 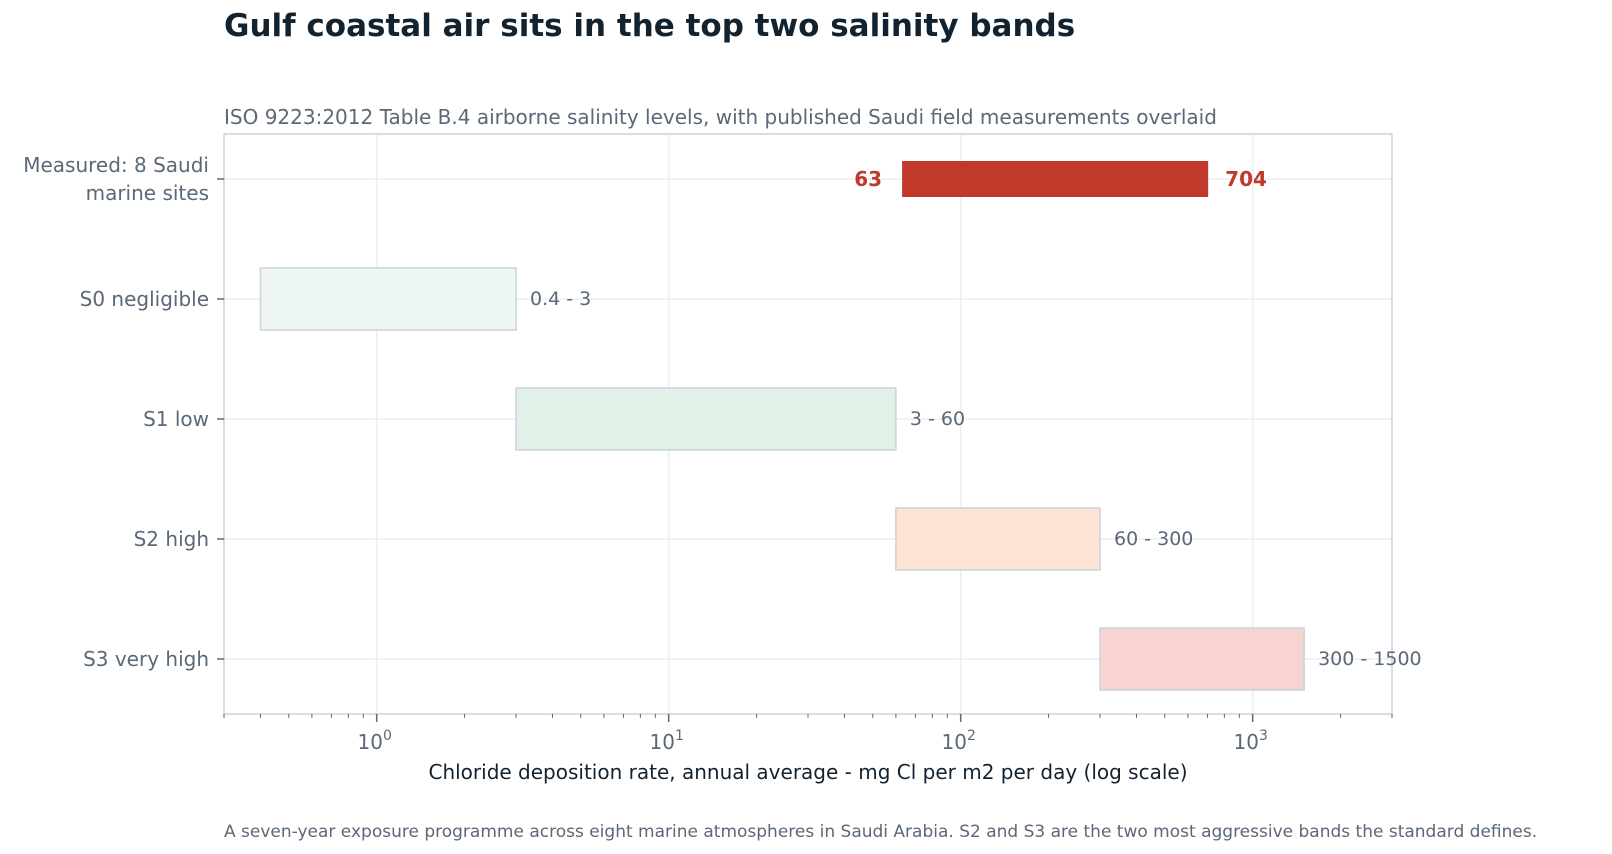 What do you see at coordinates (1246, 179) in the screenshot?
I see `measured-high-label: 704` at bounding box center [1246, 179].